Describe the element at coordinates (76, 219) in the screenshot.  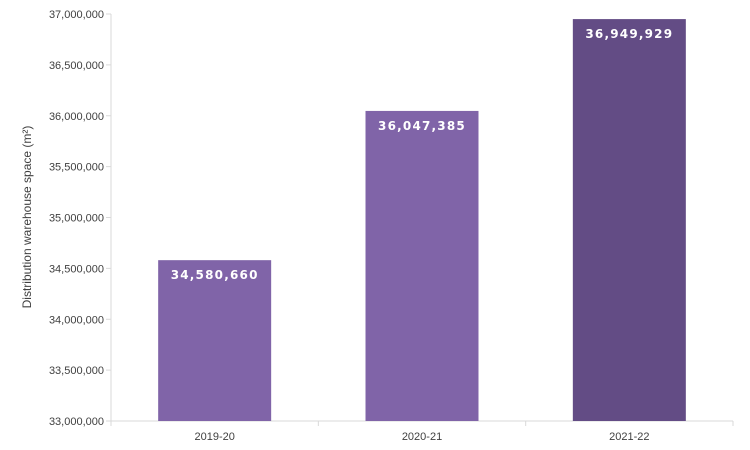
I see `y-tick-label: 35,000,000` at that location.